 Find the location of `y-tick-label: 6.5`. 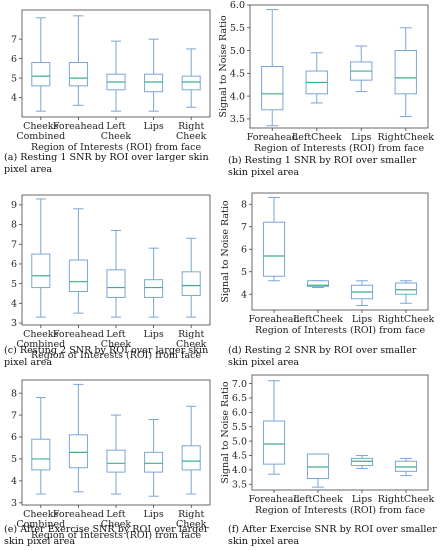

y-tick-label: 6.5 is located at coordinates (239, 398).